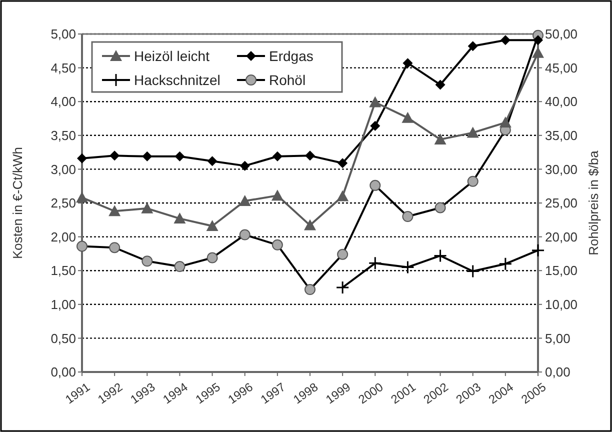 The image size is (612, 432). Describe the element at coordinates (63, 68) in the screenshot. I see `y-tick-label: 4,50` at that location.